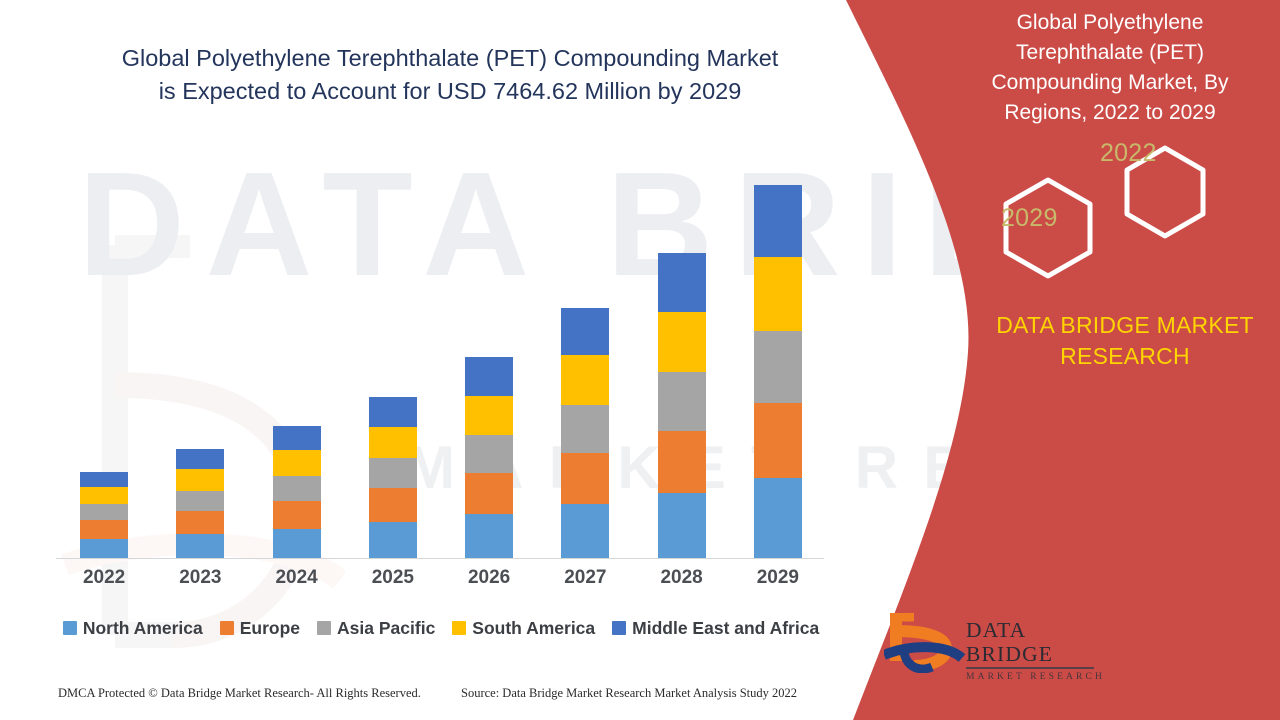  I want to click on x-axis-label-2025: 2025, so click(393, 577).